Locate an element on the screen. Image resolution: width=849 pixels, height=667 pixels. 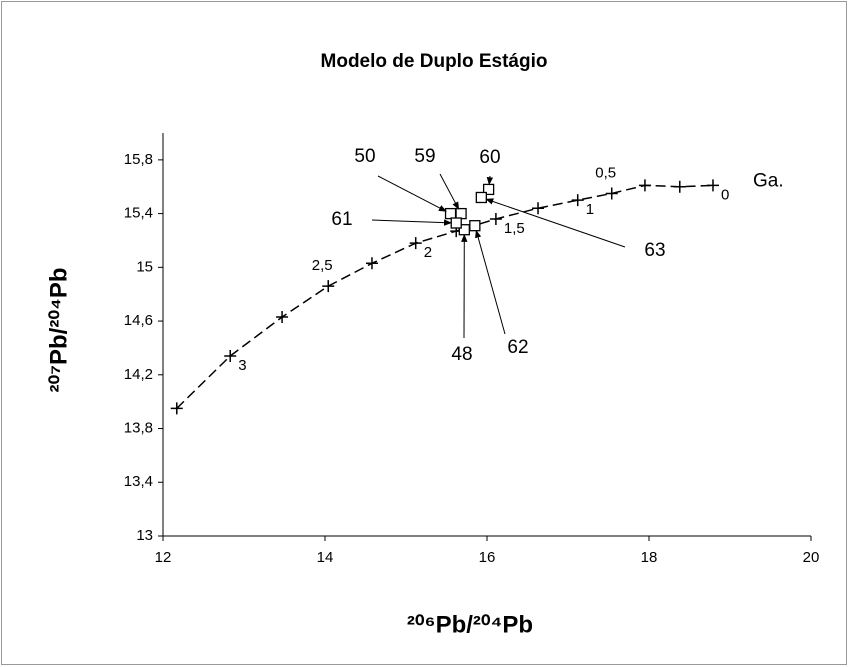
x-tick-label: 20 is located at coordinates (811, 557).